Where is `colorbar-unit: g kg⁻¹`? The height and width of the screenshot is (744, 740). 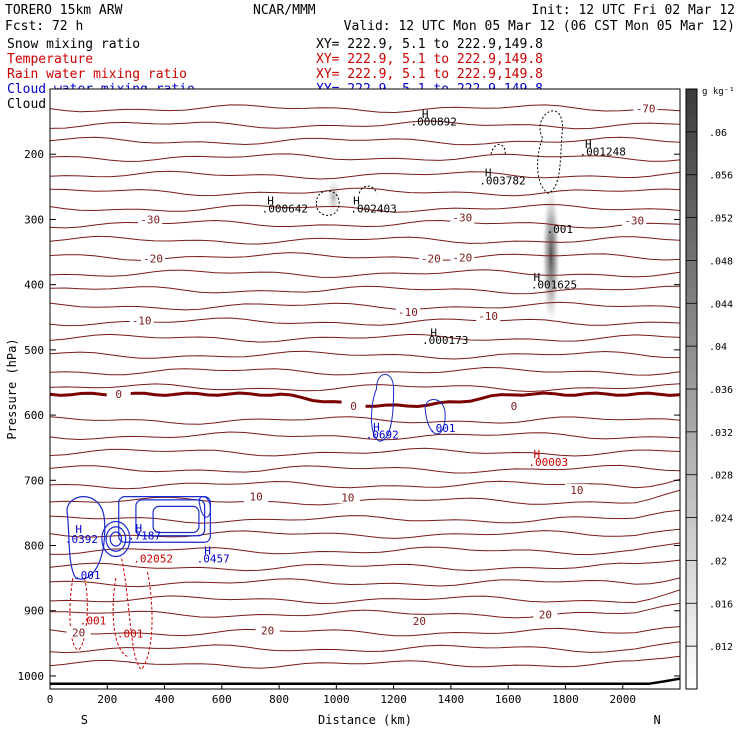
colorbar-unit: g kg⁻¹ is located at coordinates (718, 92).